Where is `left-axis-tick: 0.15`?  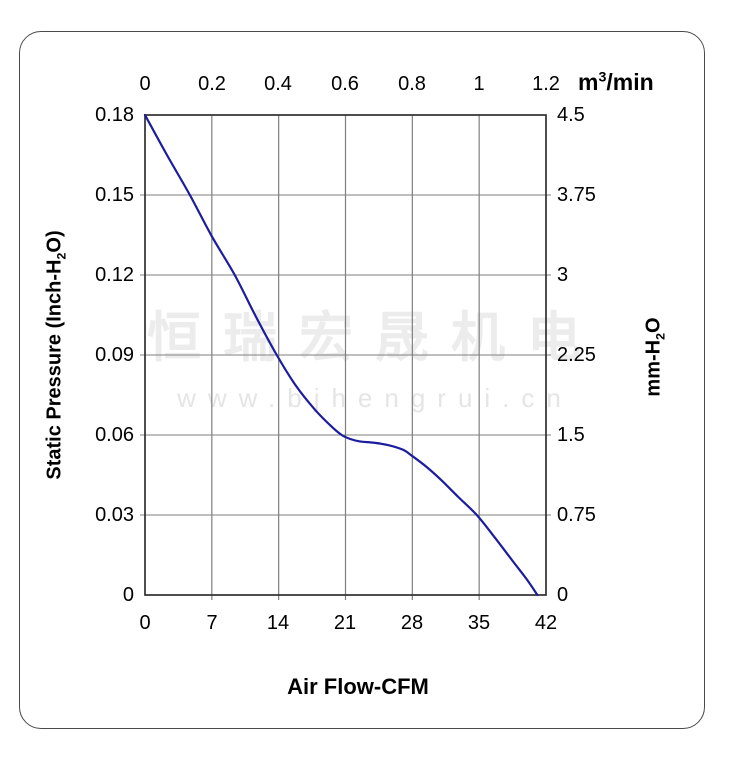
left-axis-tick: 0.15 is located at coordinates (114, 195).